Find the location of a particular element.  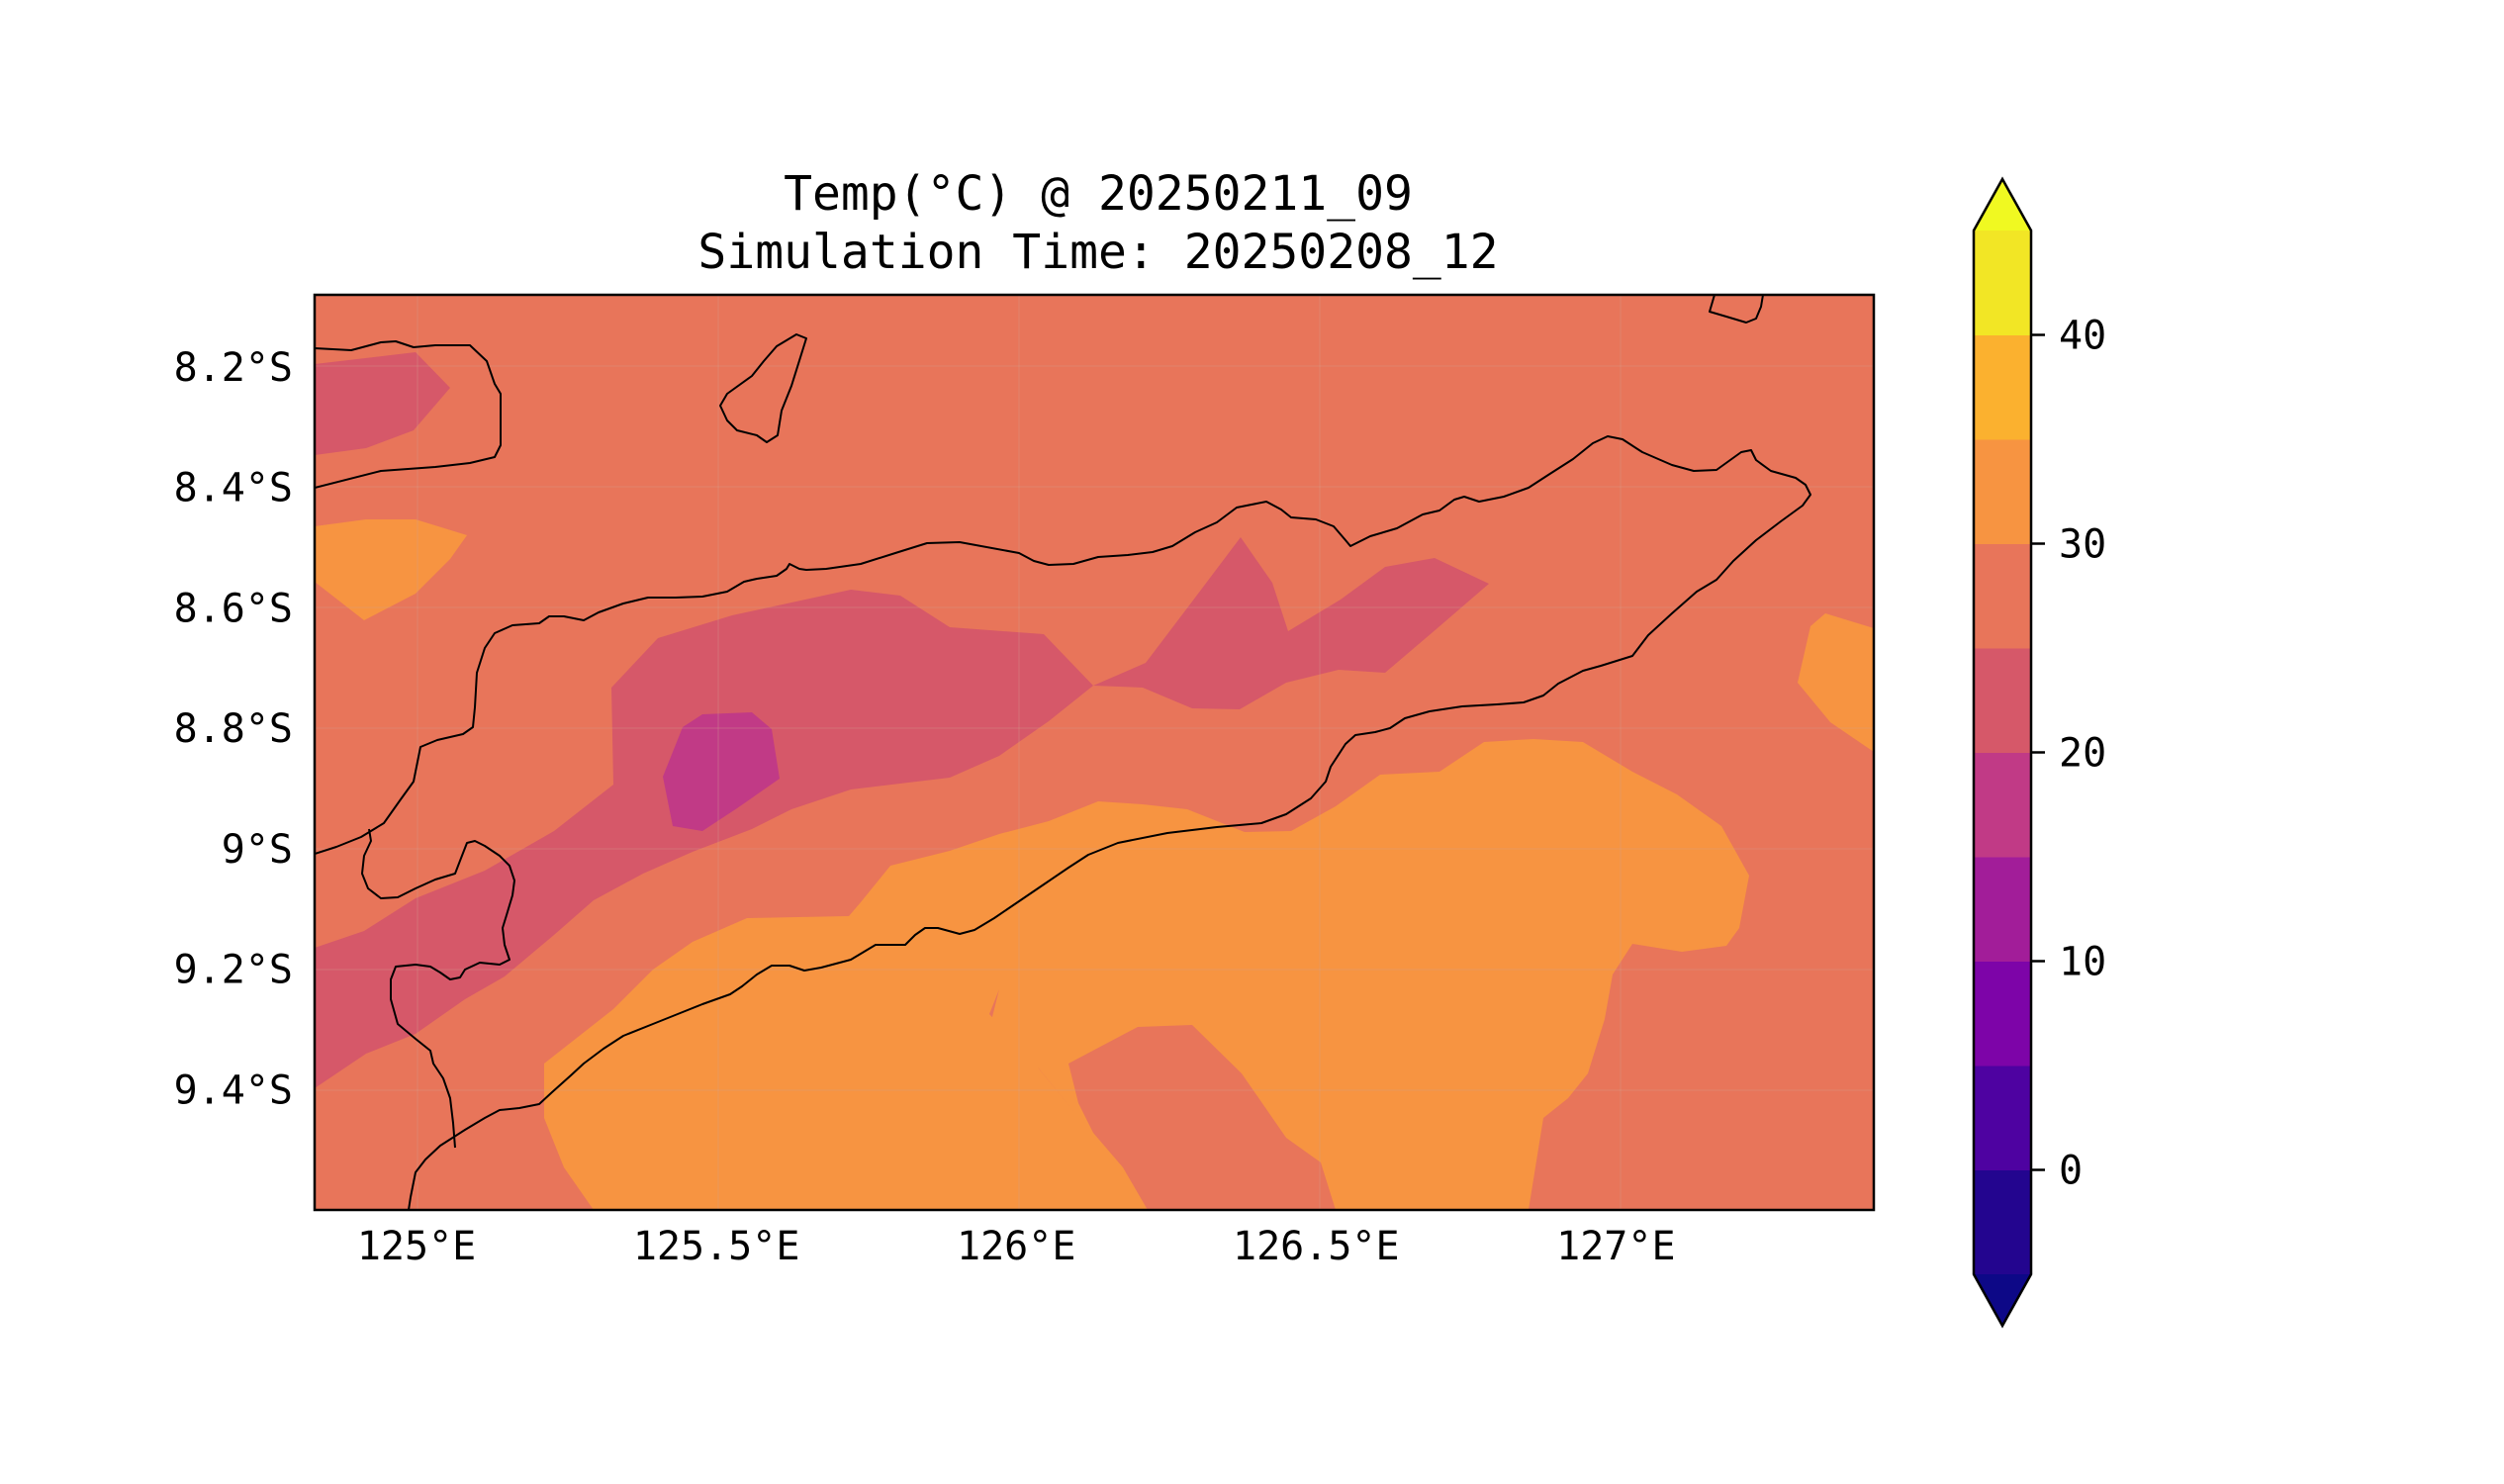

x-axis-ticks: 125°E 125.5°E 126°E 126.5°E 127°E is located at coordinates (1016, 1246).